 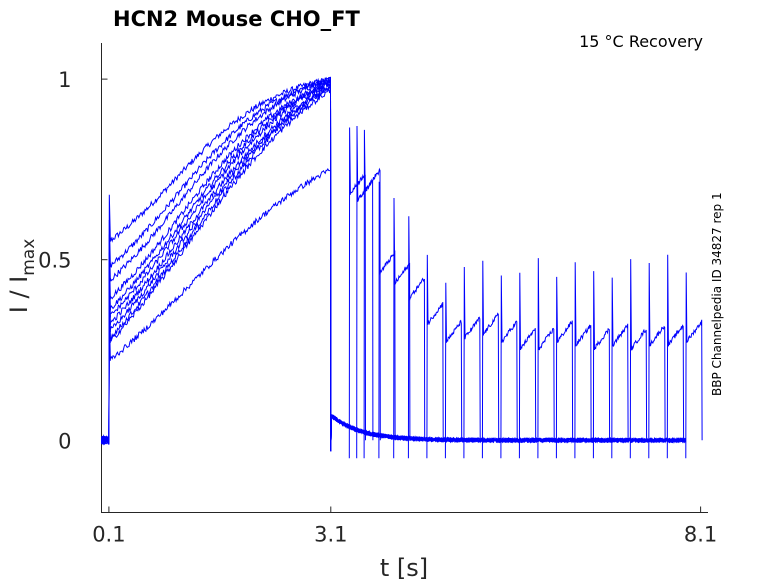 I want to click on y-tick-label: 0, so click(x=64, y=441).